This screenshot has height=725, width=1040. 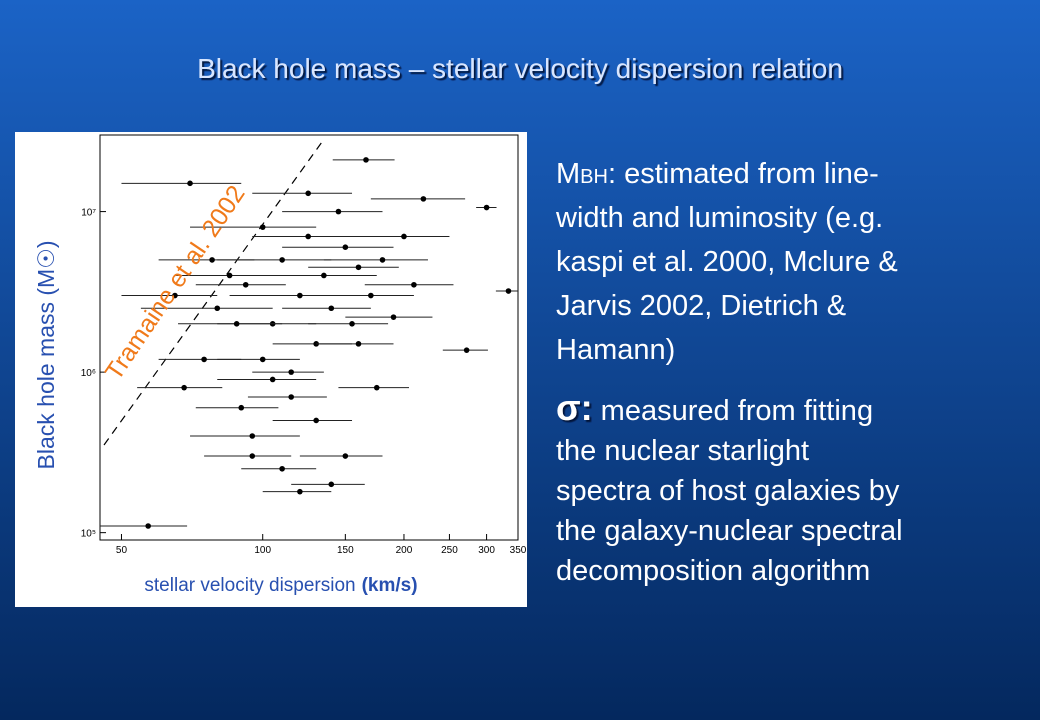 I want to click on y-tick-label: 10⁵, so click(x=88, y=534).